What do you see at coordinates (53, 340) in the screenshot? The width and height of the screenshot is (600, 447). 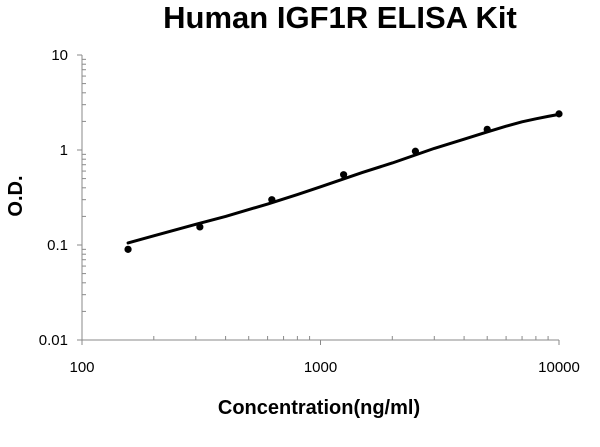 I see `y-tick-label: 0.01` at bounding box center [53, 340].